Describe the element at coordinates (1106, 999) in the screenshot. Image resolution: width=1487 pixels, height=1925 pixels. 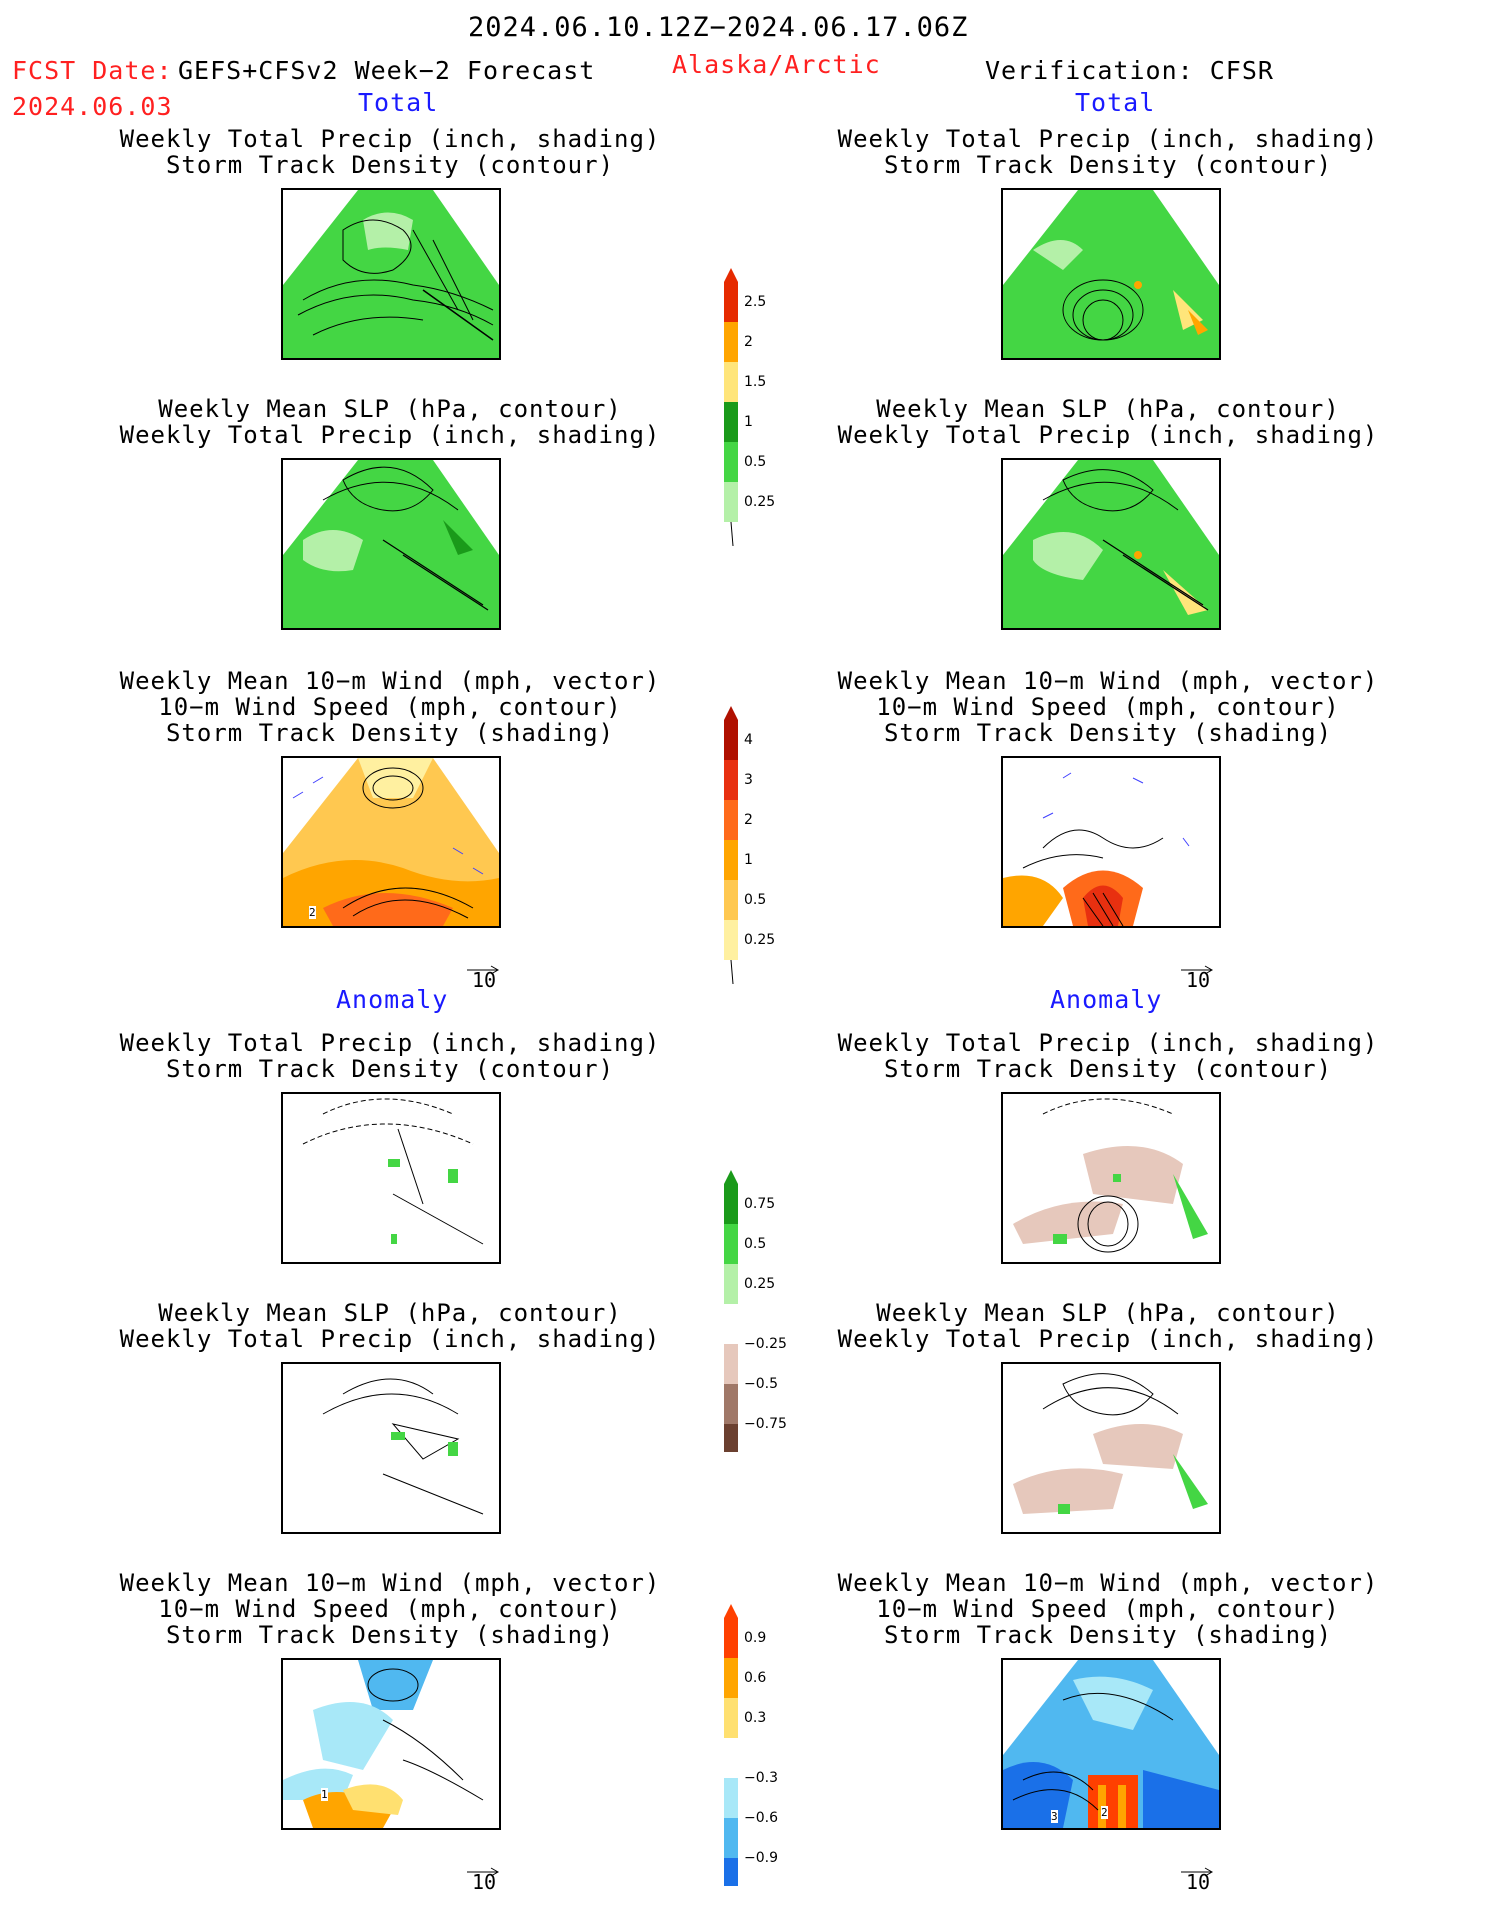
I see `right-anomaly-label: Anomaly` at that location.